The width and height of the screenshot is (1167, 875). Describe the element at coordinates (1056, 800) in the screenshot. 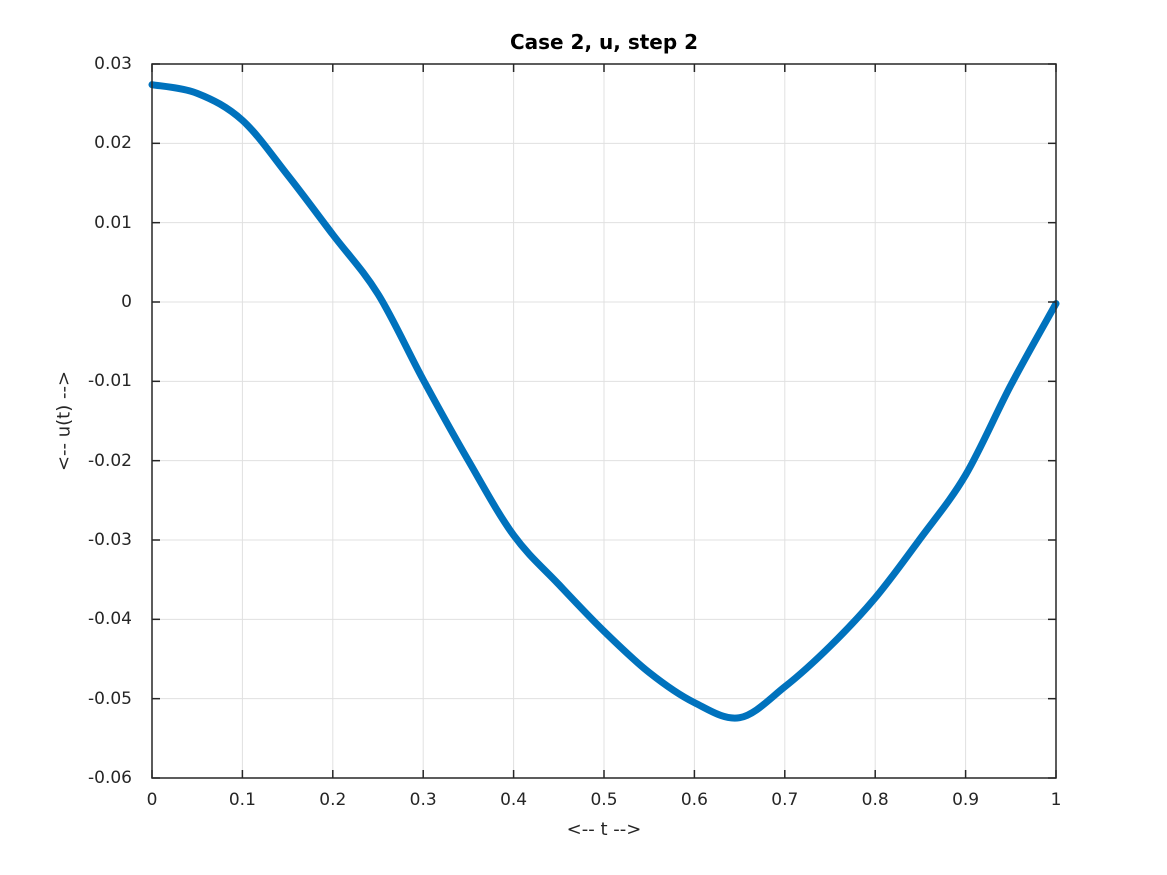

I see `x-tick-label: 1` at that location.